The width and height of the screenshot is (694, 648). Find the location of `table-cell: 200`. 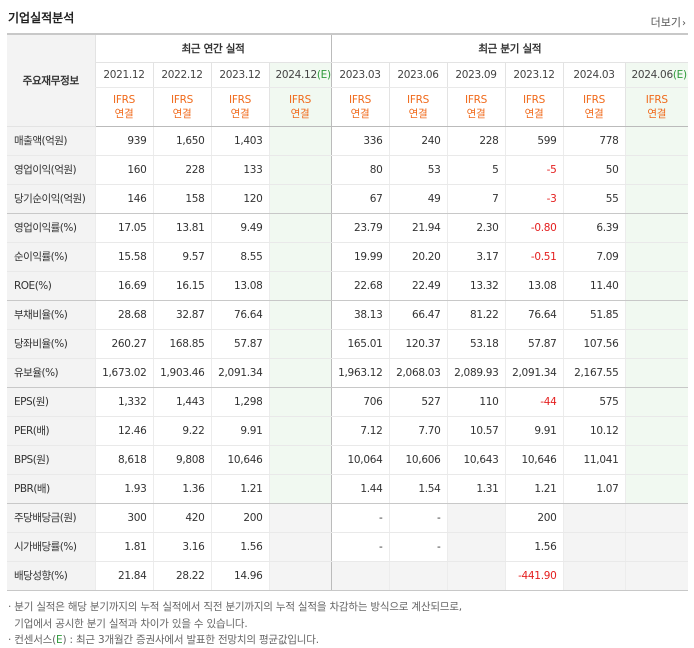

table-cell: 200 is located at coordinates (239, 518).